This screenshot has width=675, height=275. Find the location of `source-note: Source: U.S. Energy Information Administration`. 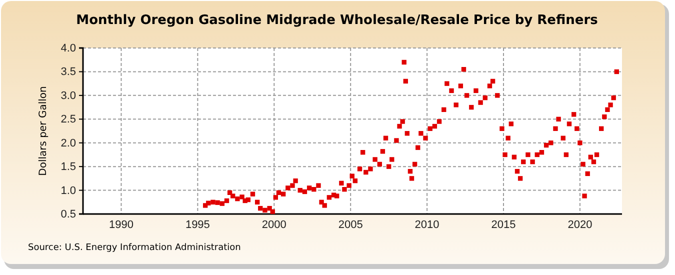

source-note: Source: U.S. Energy Information Administration is located at coordinates (134, 248).